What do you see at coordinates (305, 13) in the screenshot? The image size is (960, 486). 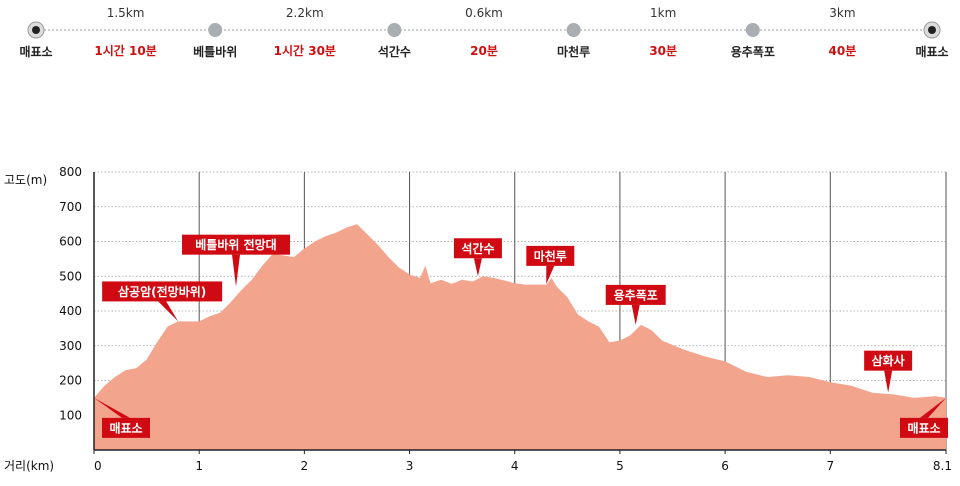 I see `segment-distance: 2.2km` at bounding box center [305, 13].